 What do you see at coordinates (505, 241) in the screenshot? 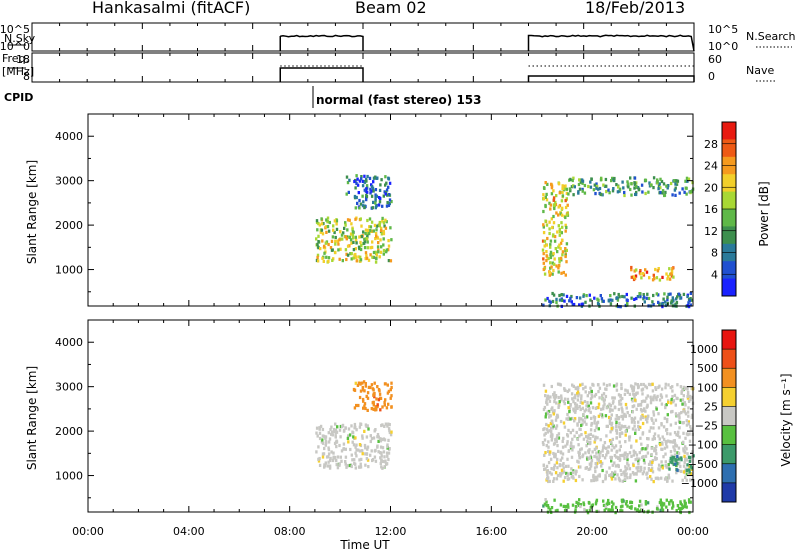
I see `power-heatmap` at bounding box center [505, 241].